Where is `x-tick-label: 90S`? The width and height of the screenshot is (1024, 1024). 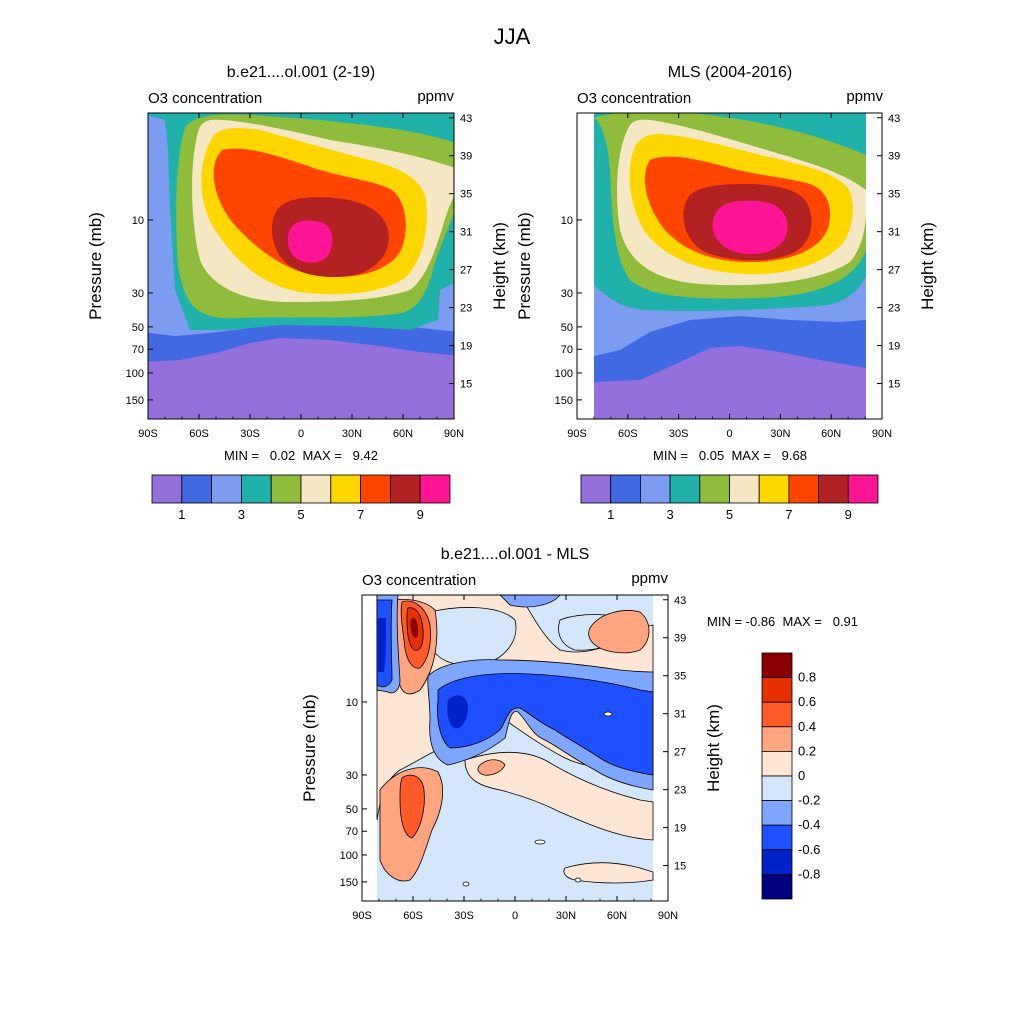
x-tick-label: 90S is located at coordinates (362, 916).